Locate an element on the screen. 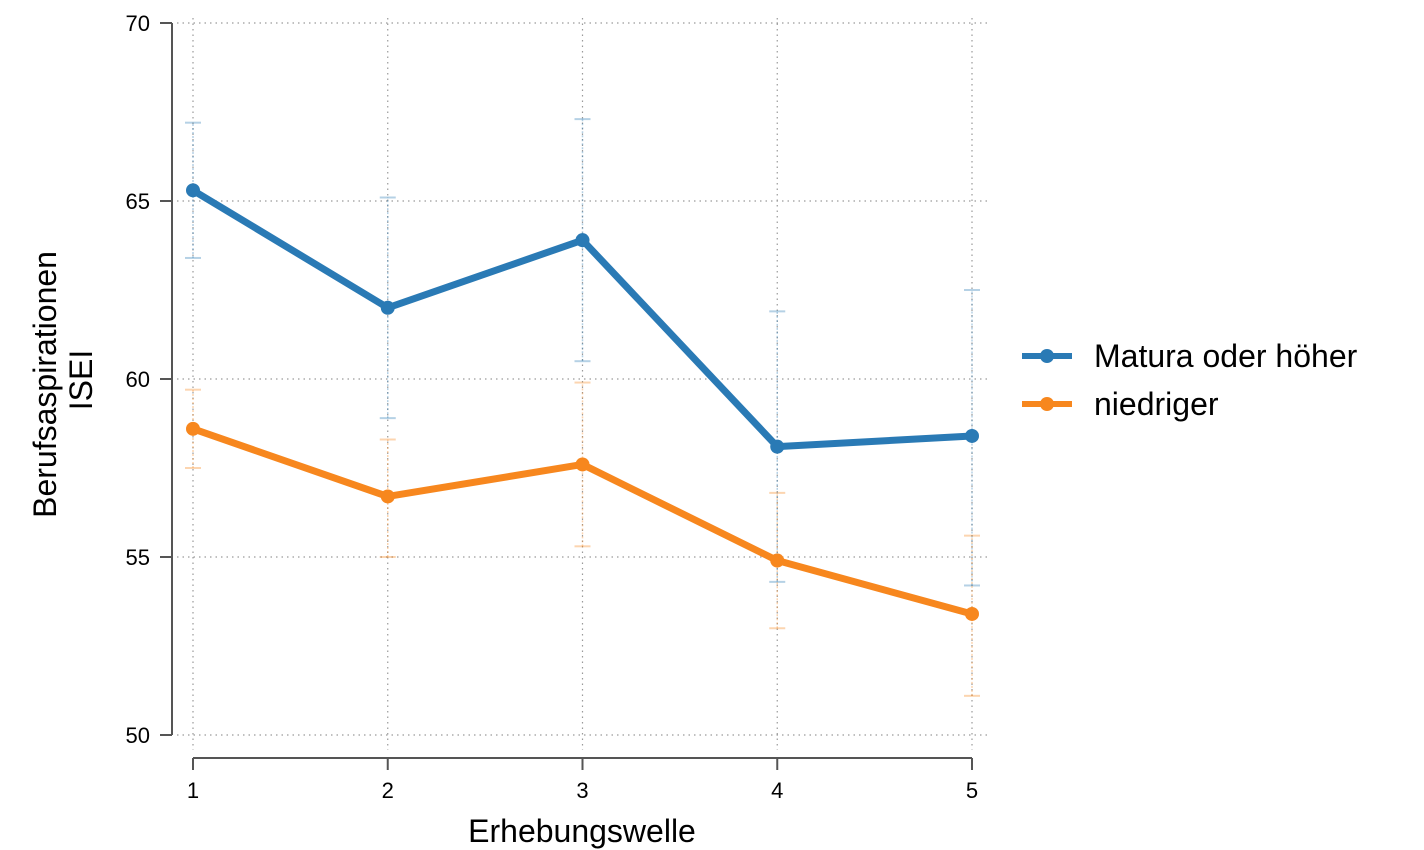 This screenshot has height=850, width=1424. y-tick-label: 70 is located at coordinates (138, 23).